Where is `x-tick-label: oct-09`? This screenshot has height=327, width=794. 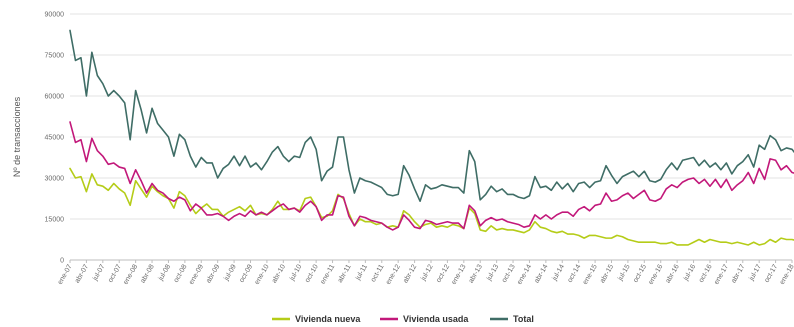 x-tick-label: oct-09 is located at coordinates (246, 273).